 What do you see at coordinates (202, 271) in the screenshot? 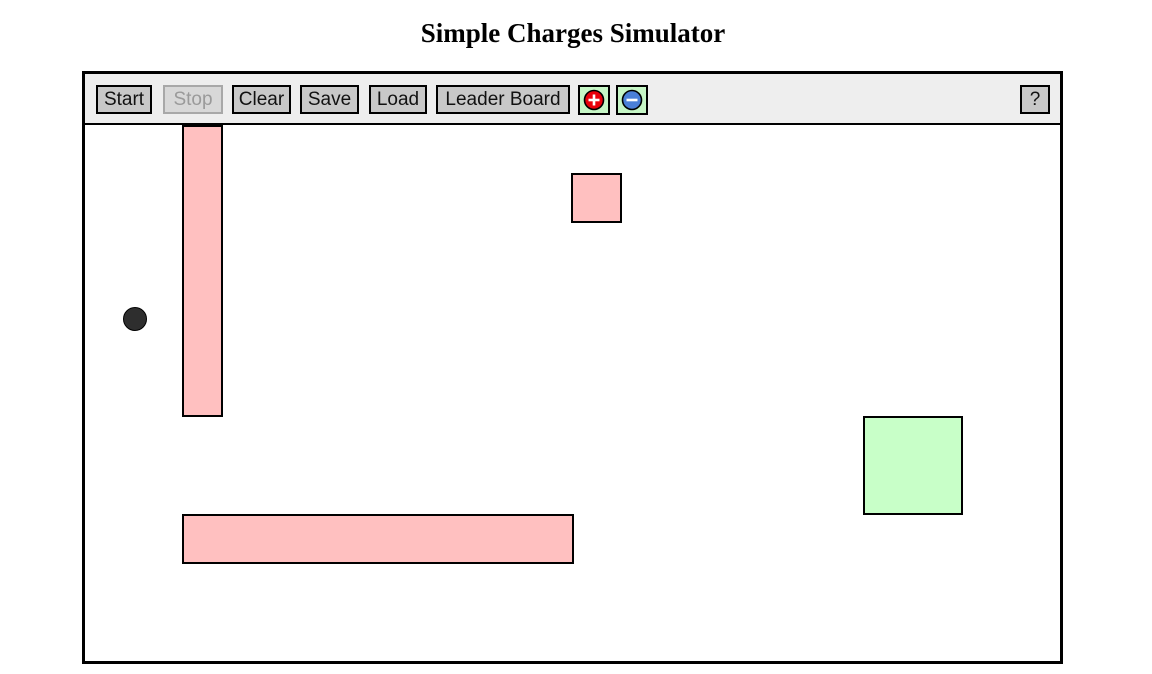
I see `obstacle-vertical-wall` at bounding box center [202, 271].